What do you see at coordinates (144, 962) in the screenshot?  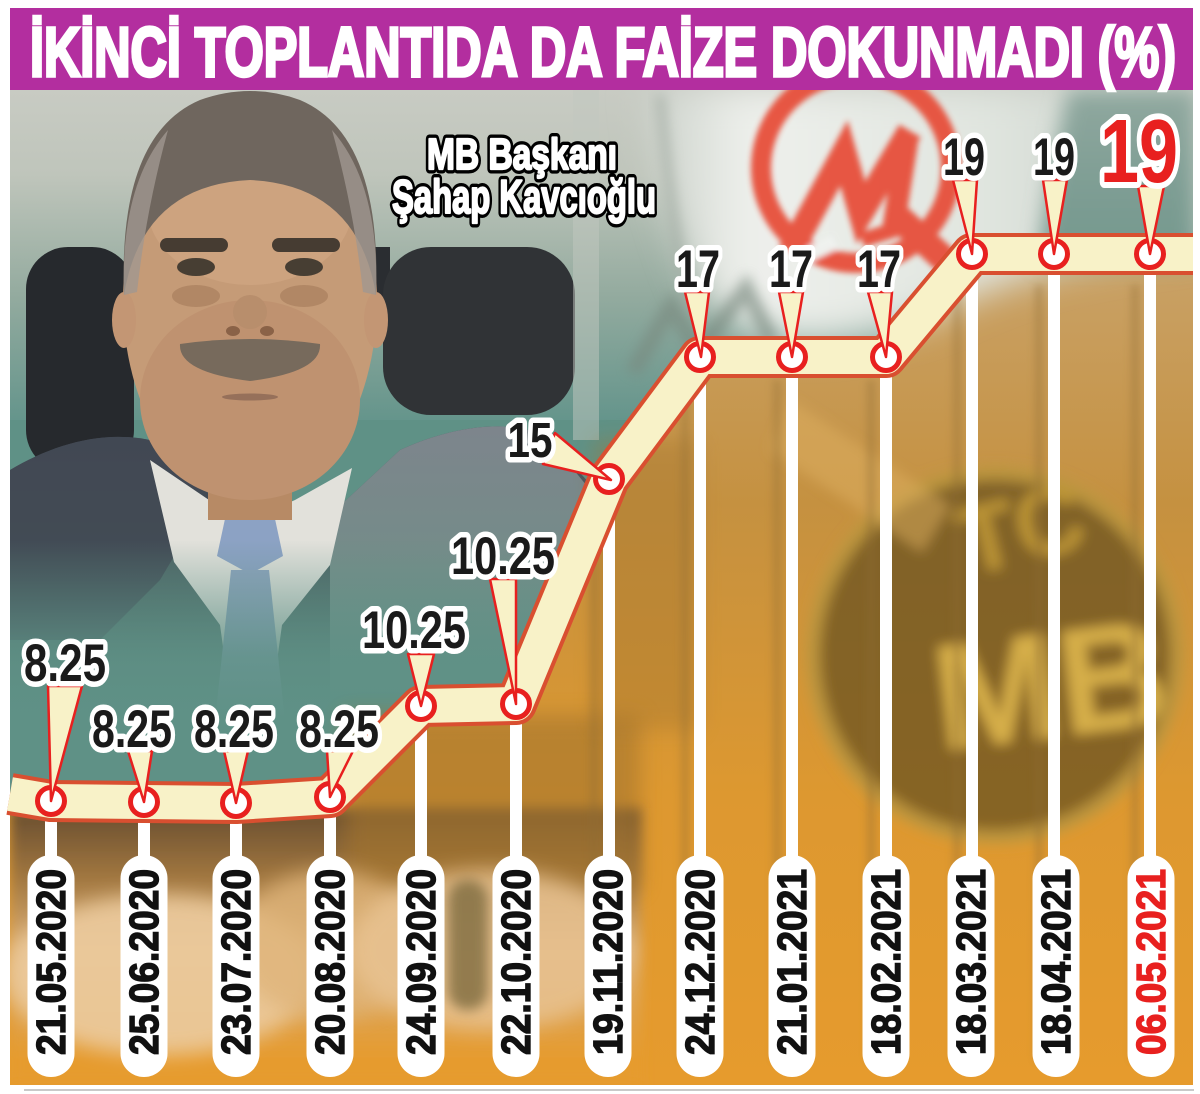 I see `svg-text: 25.06.2020` at bounding box center [144, 962].